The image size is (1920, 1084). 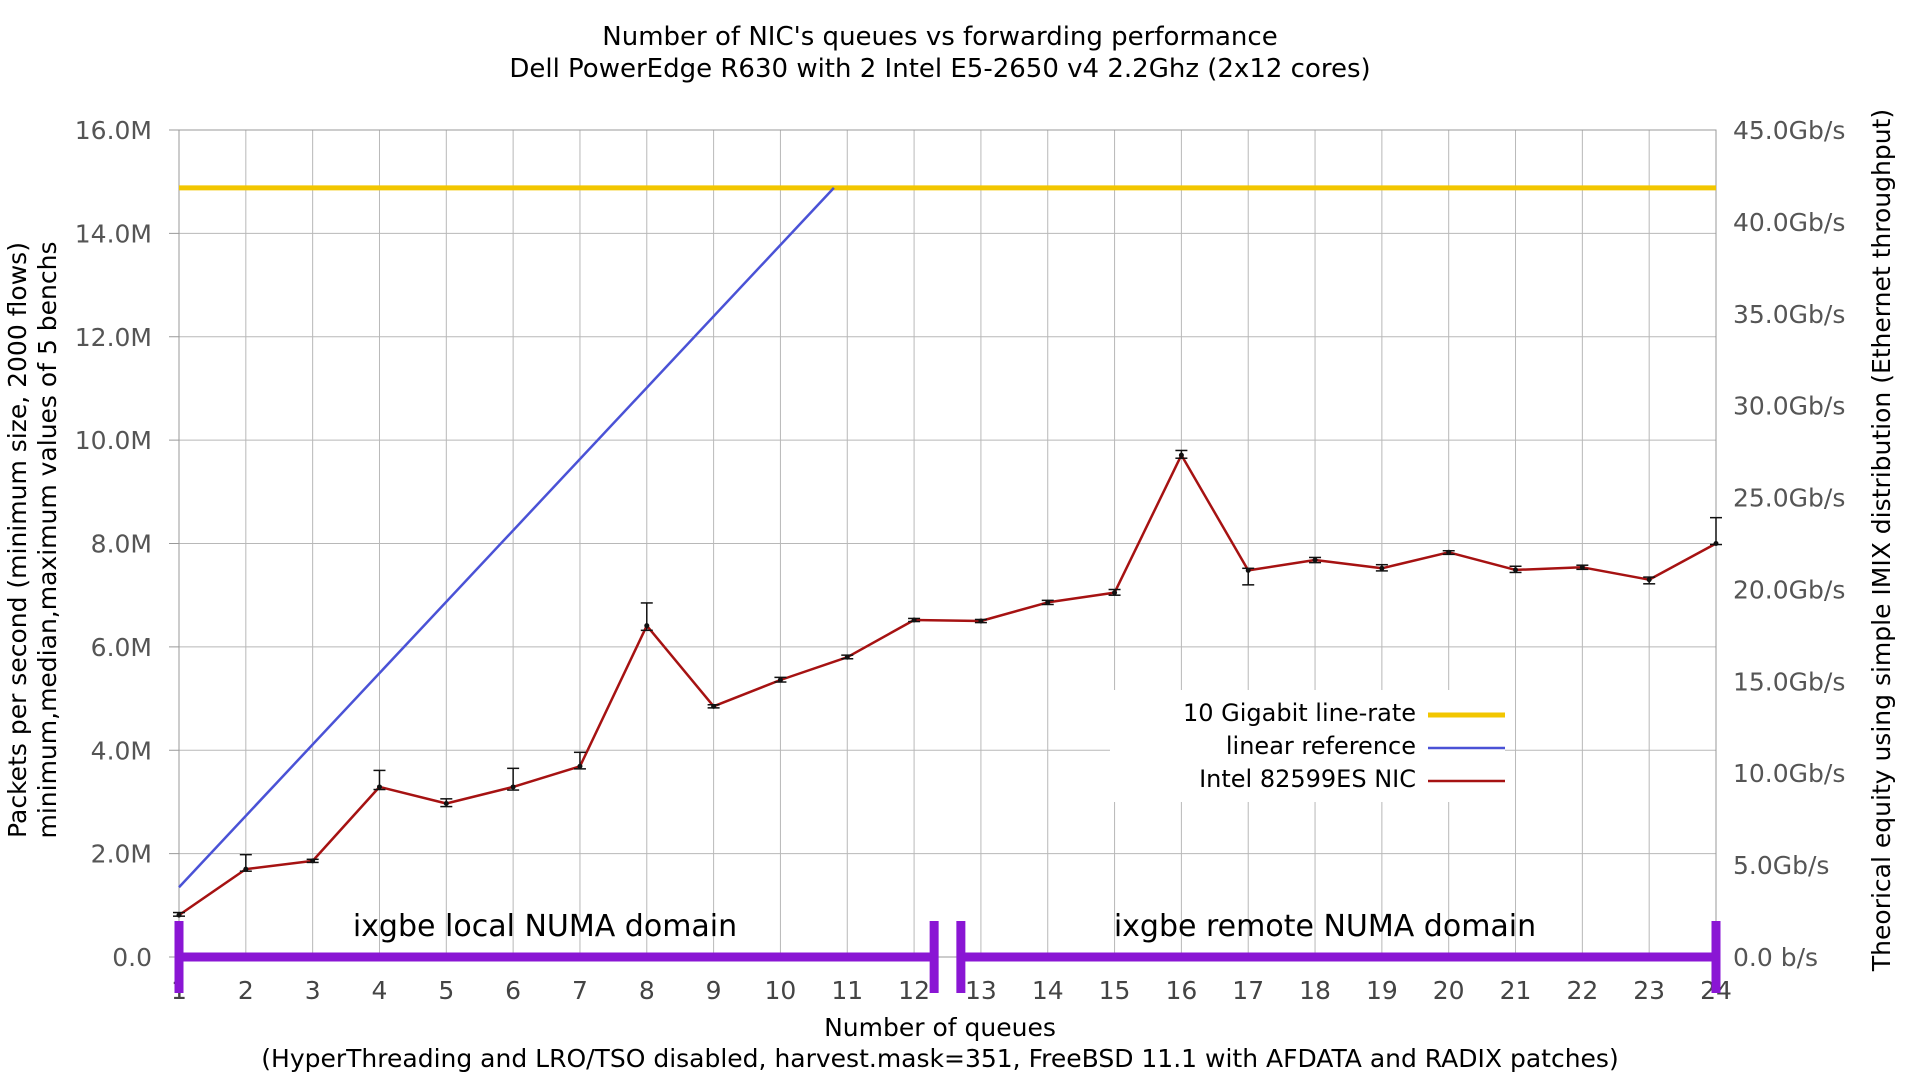 I want to click on numa-domain-markers, so click(x=947, y=957).